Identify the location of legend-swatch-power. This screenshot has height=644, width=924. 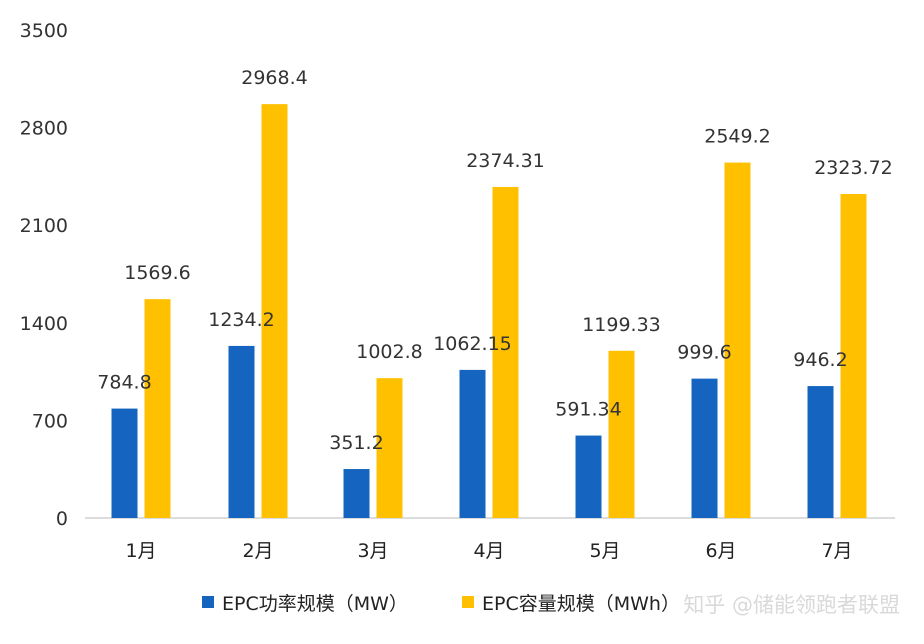
(208, 602).